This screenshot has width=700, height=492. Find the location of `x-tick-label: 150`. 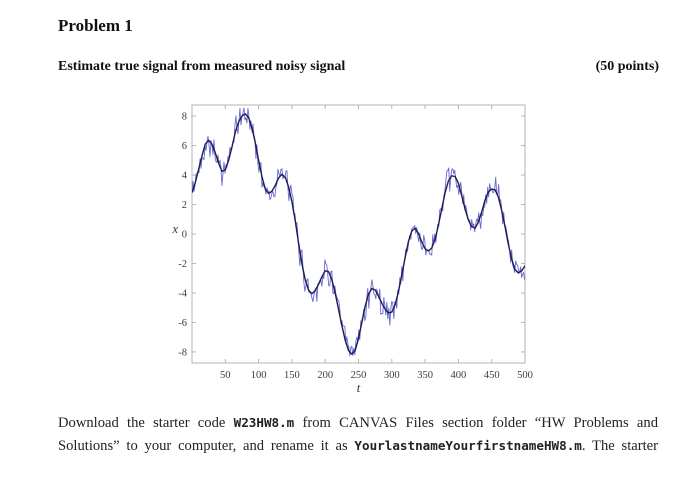

x-tick-label: 150 is located at coordinates (292, 375).